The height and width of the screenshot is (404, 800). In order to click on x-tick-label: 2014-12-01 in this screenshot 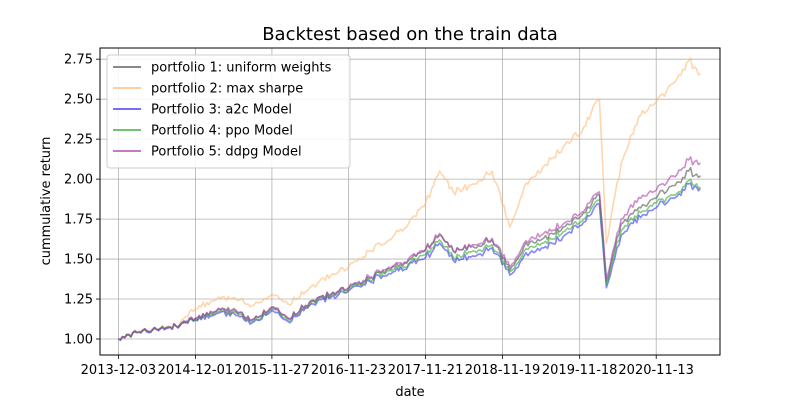, I will do `click(196, 370)`.